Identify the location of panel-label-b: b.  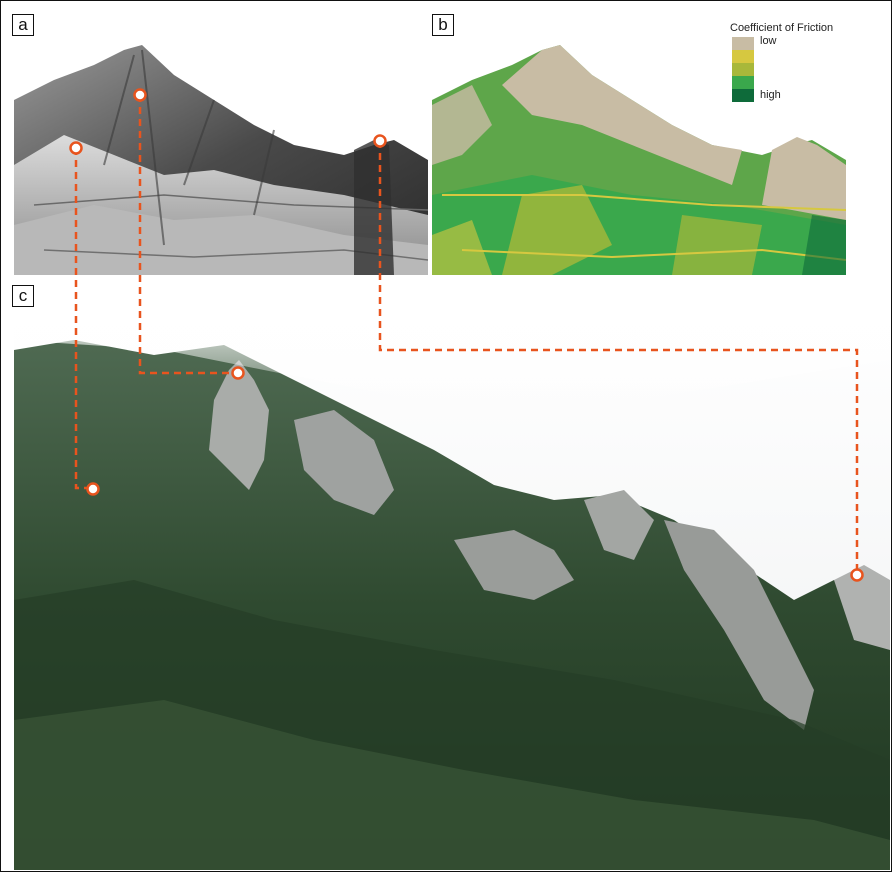
(443, 25).